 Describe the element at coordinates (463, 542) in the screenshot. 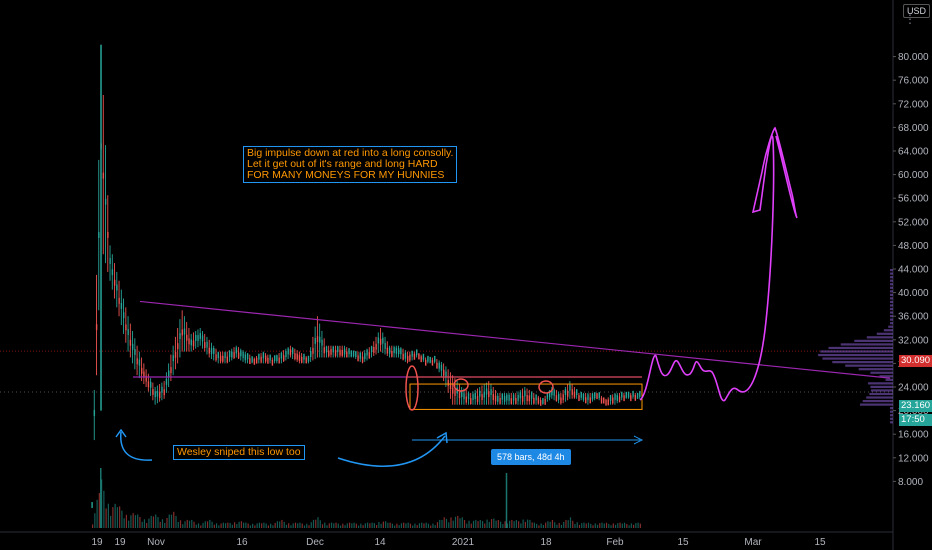

I see `x-tick-label: 2021` at that location.